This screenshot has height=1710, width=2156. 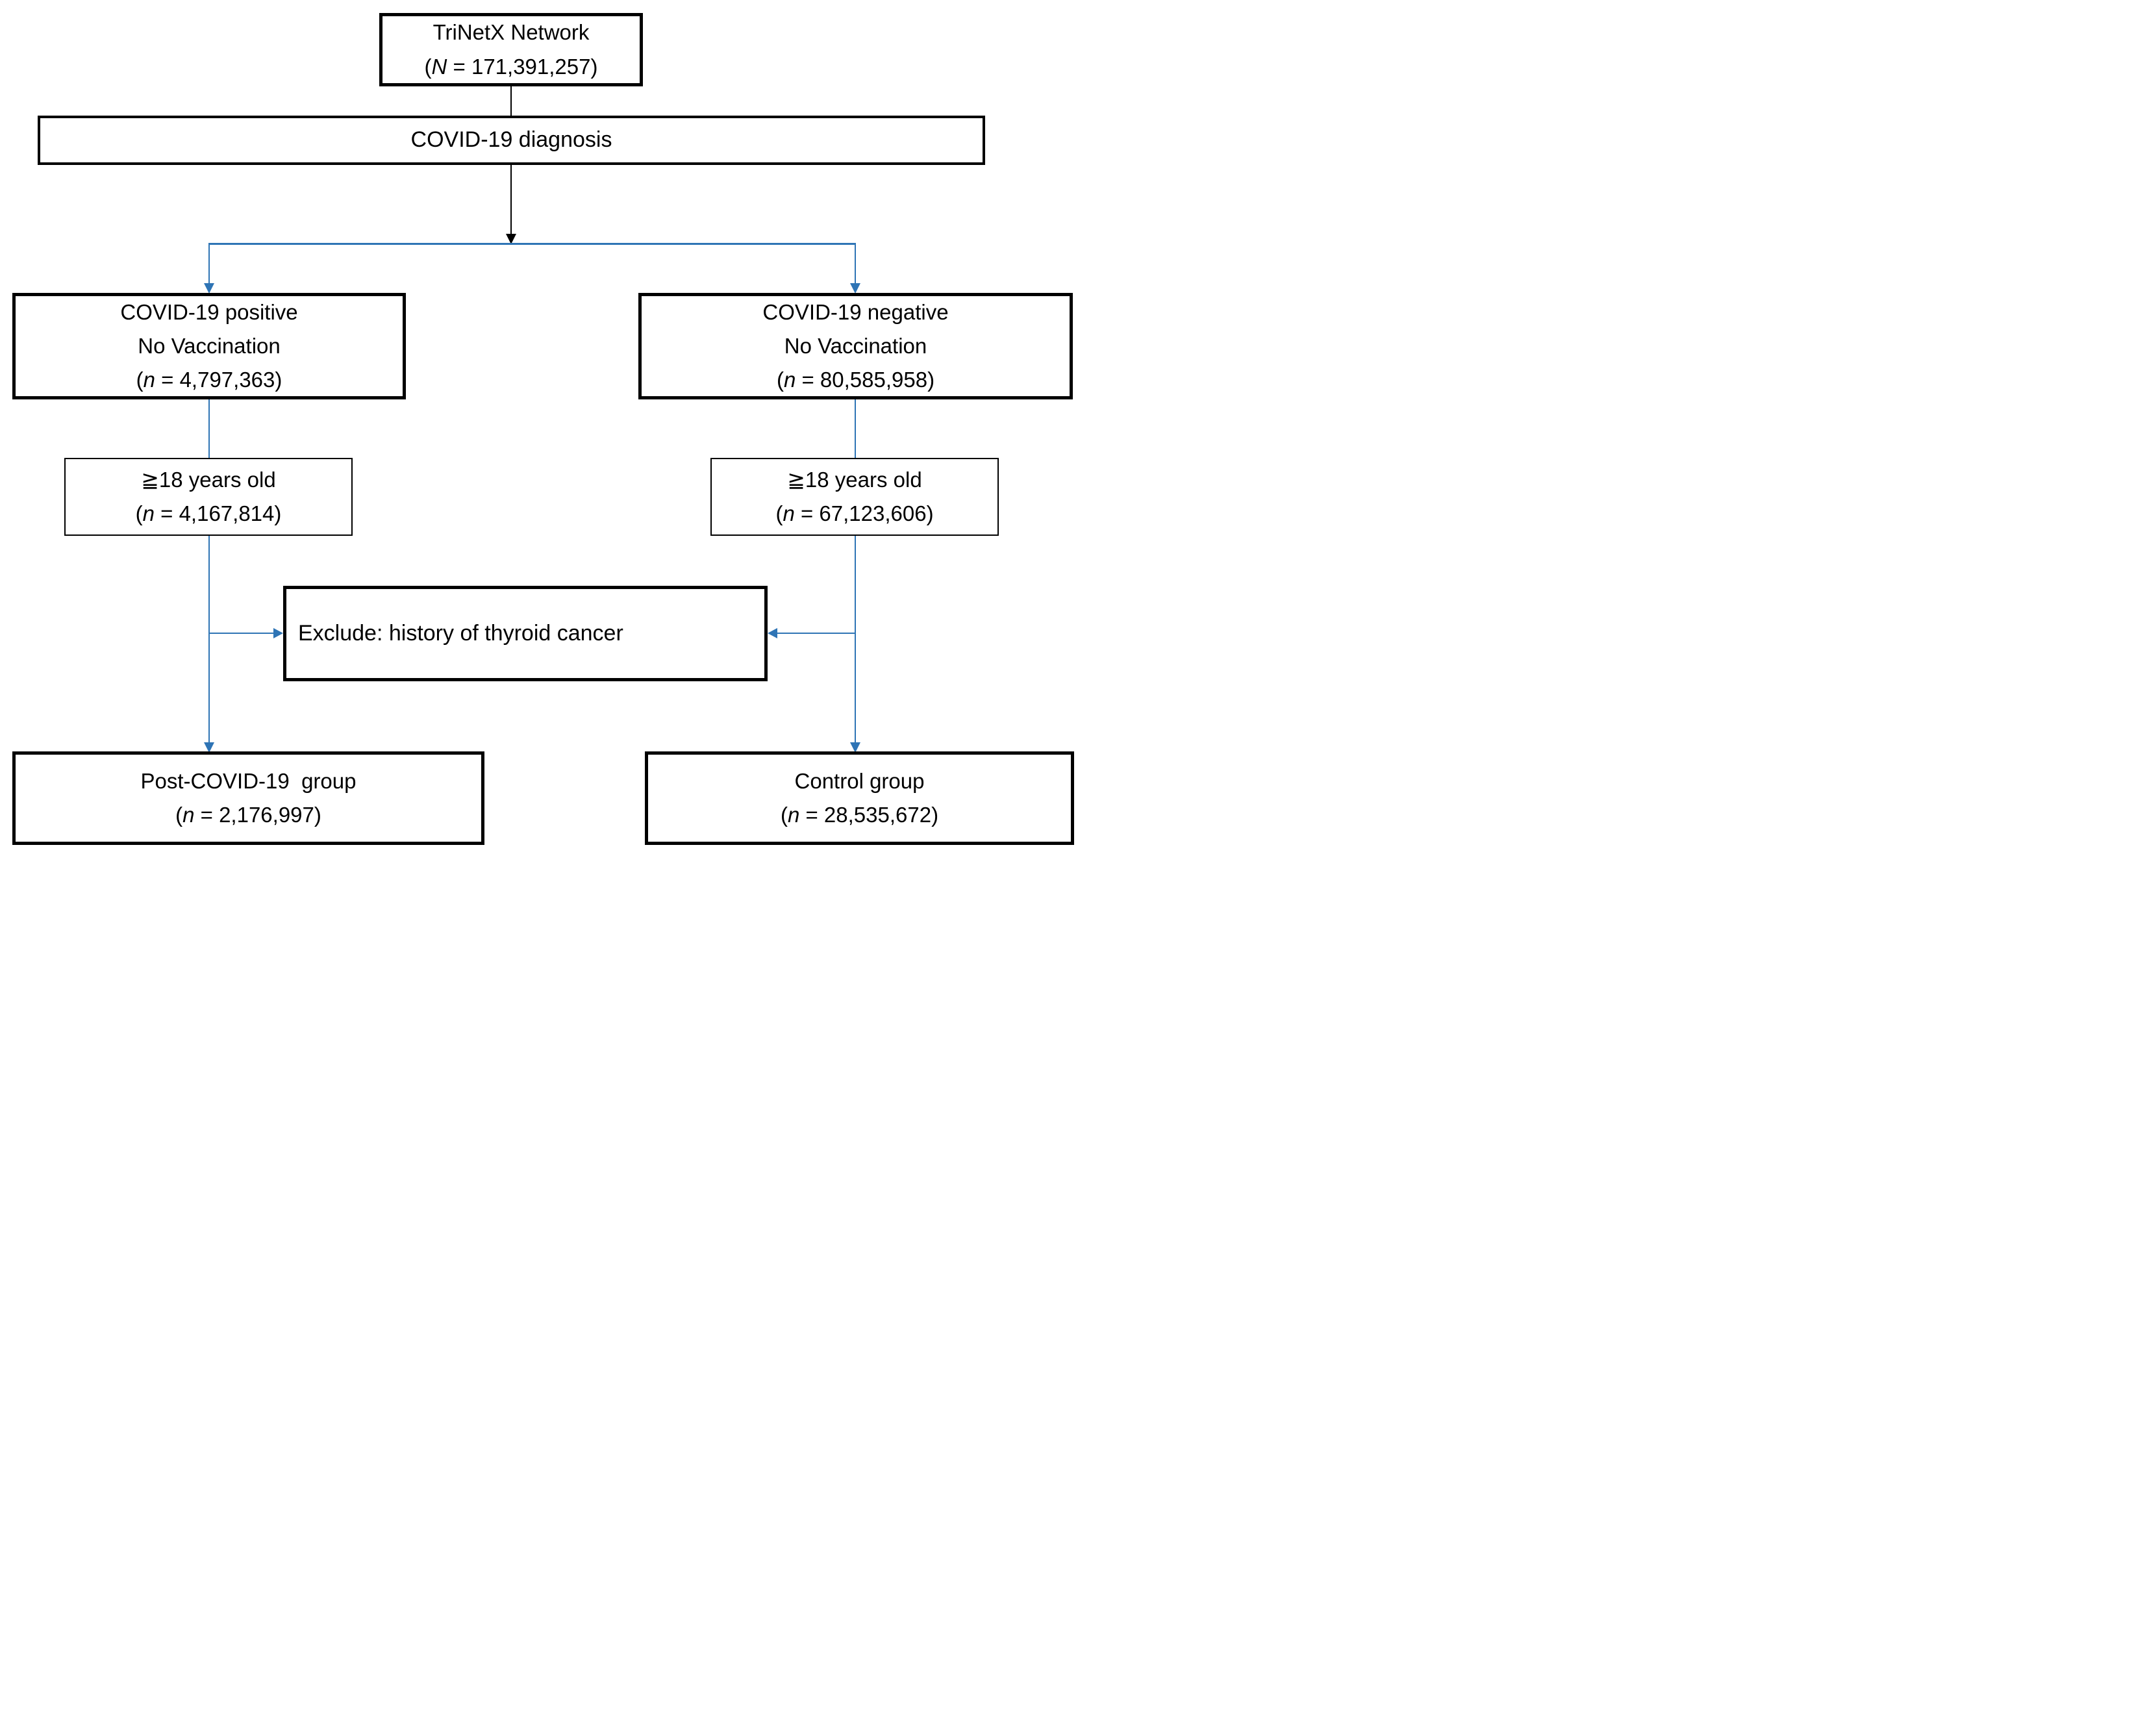 I want to click on control-arrowhead-icon, so click(x=855, y=747).